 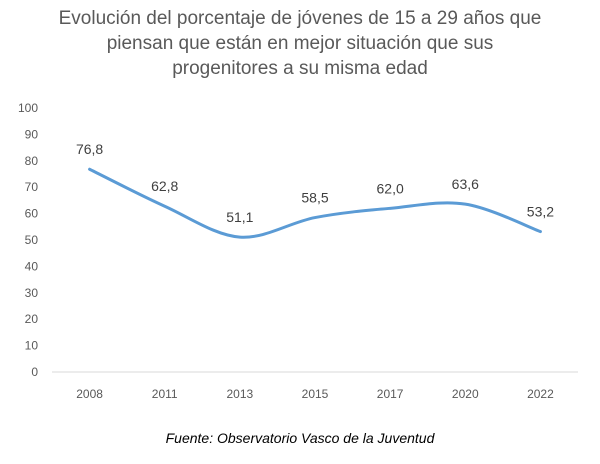 I want to click on y-tick-label: 50, so click(x=32, y=240).